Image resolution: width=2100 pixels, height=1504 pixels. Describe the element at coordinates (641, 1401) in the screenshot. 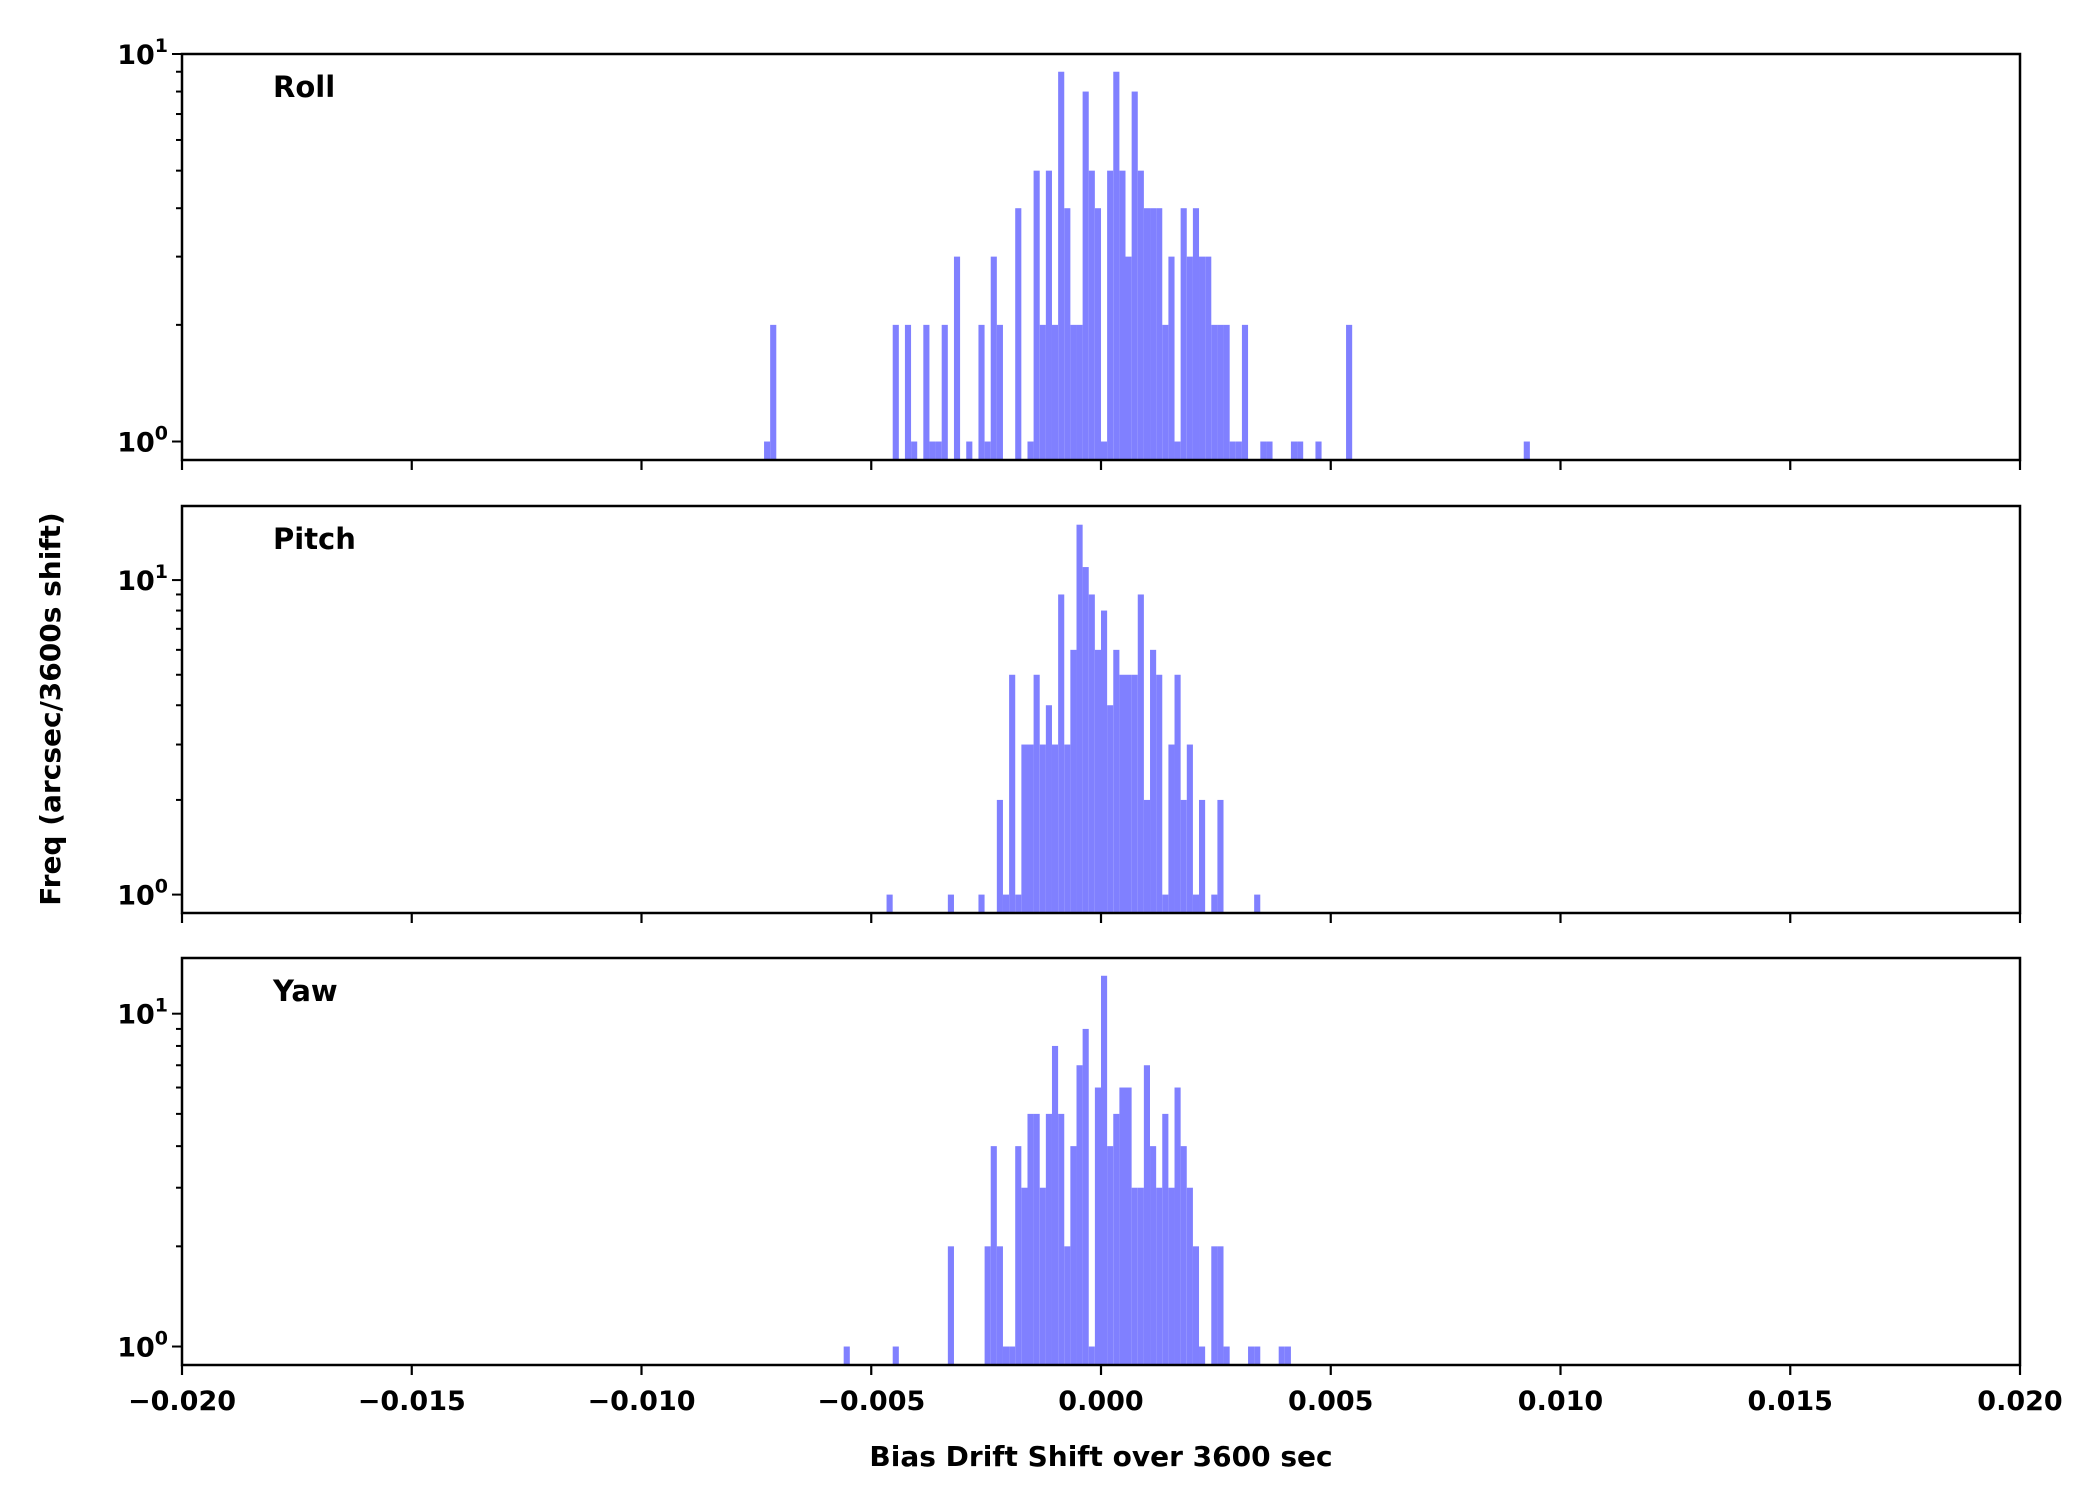

I see `x-tick-label: −0.010` at that location.